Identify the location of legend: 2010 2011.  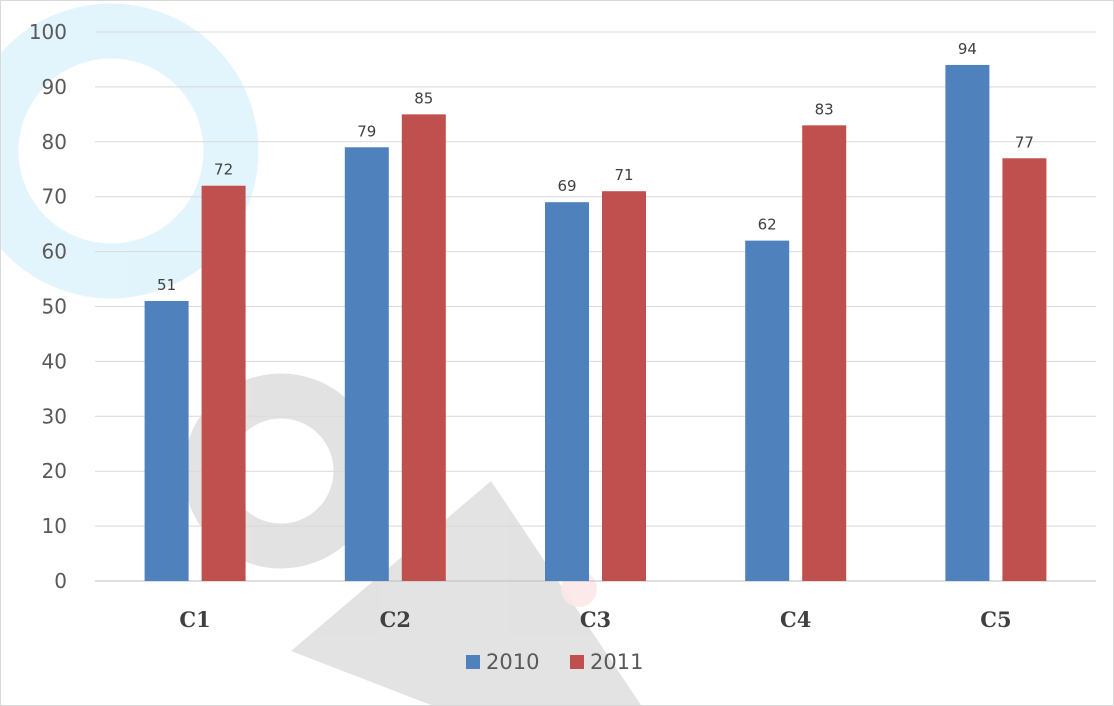
(554, 662).